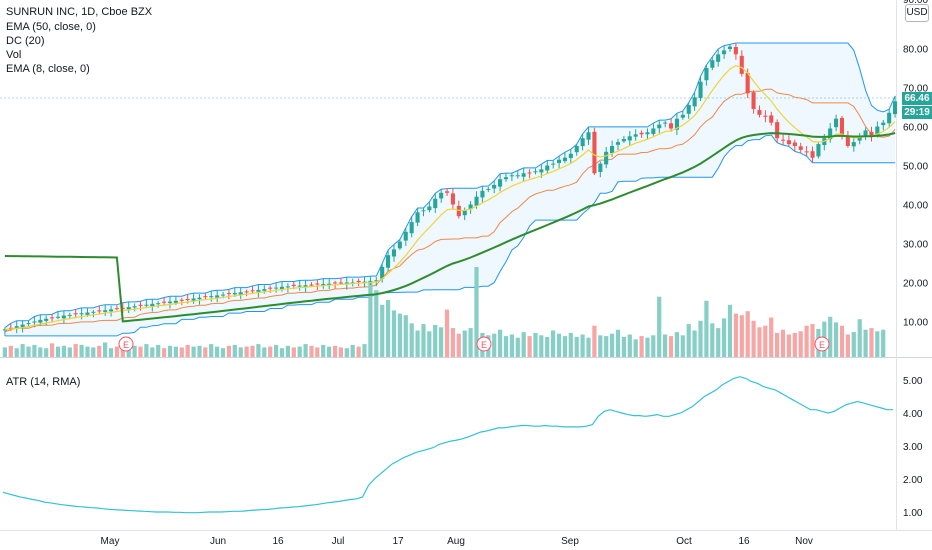  I want to click on atr-indicator-label: ATR (14, RMA), so click(43, 382).